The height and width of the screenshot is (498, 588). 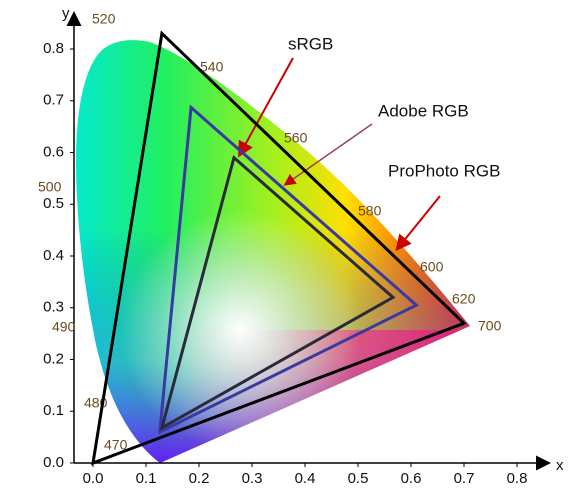 I want to click on wavelength-label: 490, so click(x=64, y=327).